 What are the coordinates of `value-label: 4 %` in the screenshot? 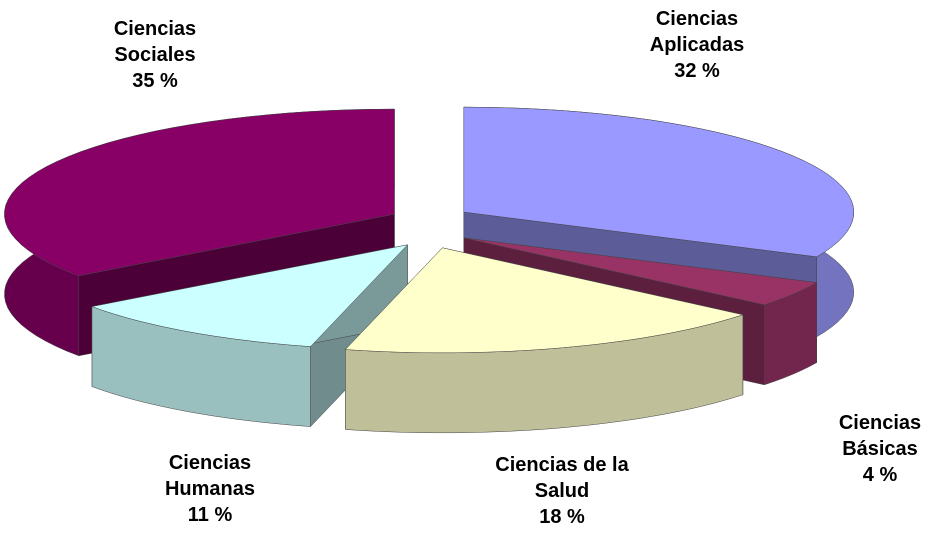 It's located at (880, 475).